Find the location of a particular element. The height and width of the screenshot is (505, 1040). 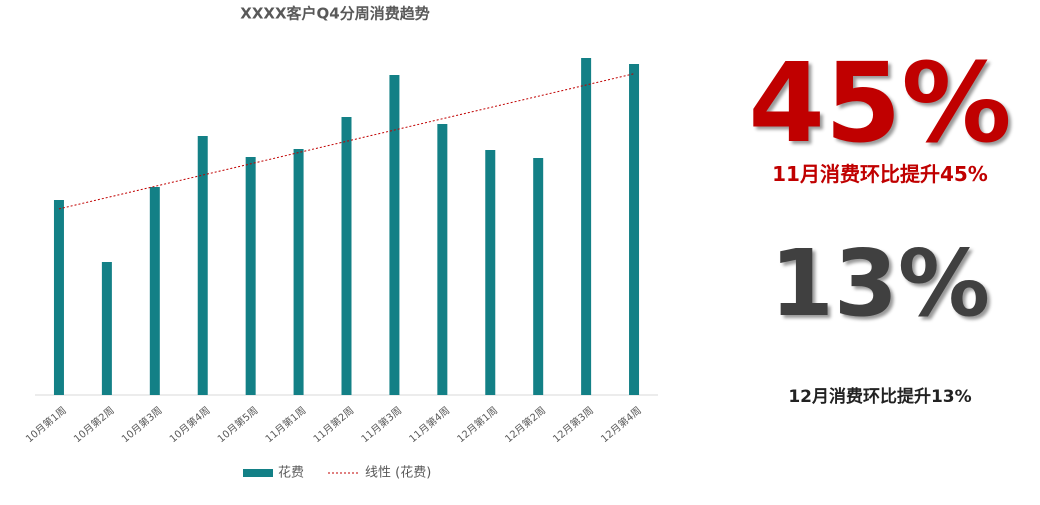

x-tick-label: 11月第1周 is located at coordinates (285, 425).